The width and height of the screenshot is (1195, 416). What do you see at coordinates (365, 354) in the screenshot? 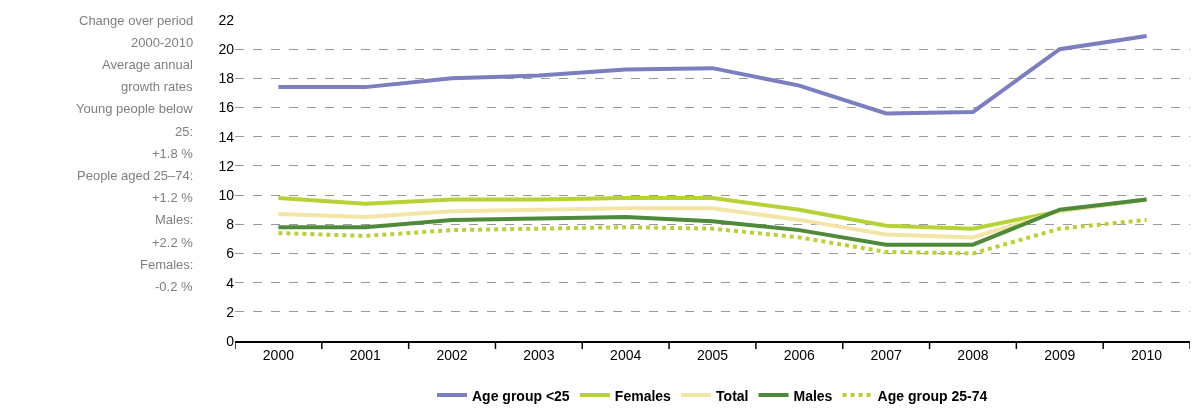
I see `x-tick-label: 2001` at bounding box center [365, 354].